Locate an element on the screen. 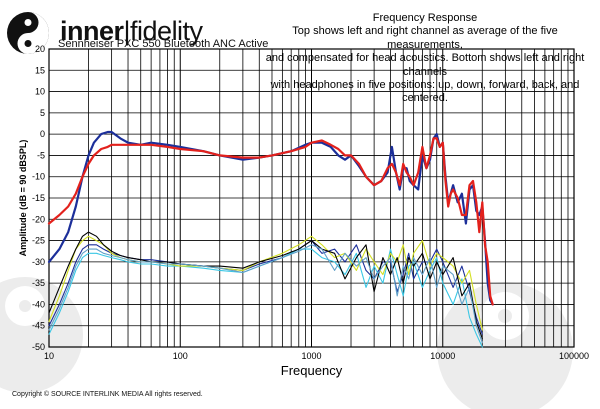  y-tick-label: 5 is located at coordinates (42, 113).